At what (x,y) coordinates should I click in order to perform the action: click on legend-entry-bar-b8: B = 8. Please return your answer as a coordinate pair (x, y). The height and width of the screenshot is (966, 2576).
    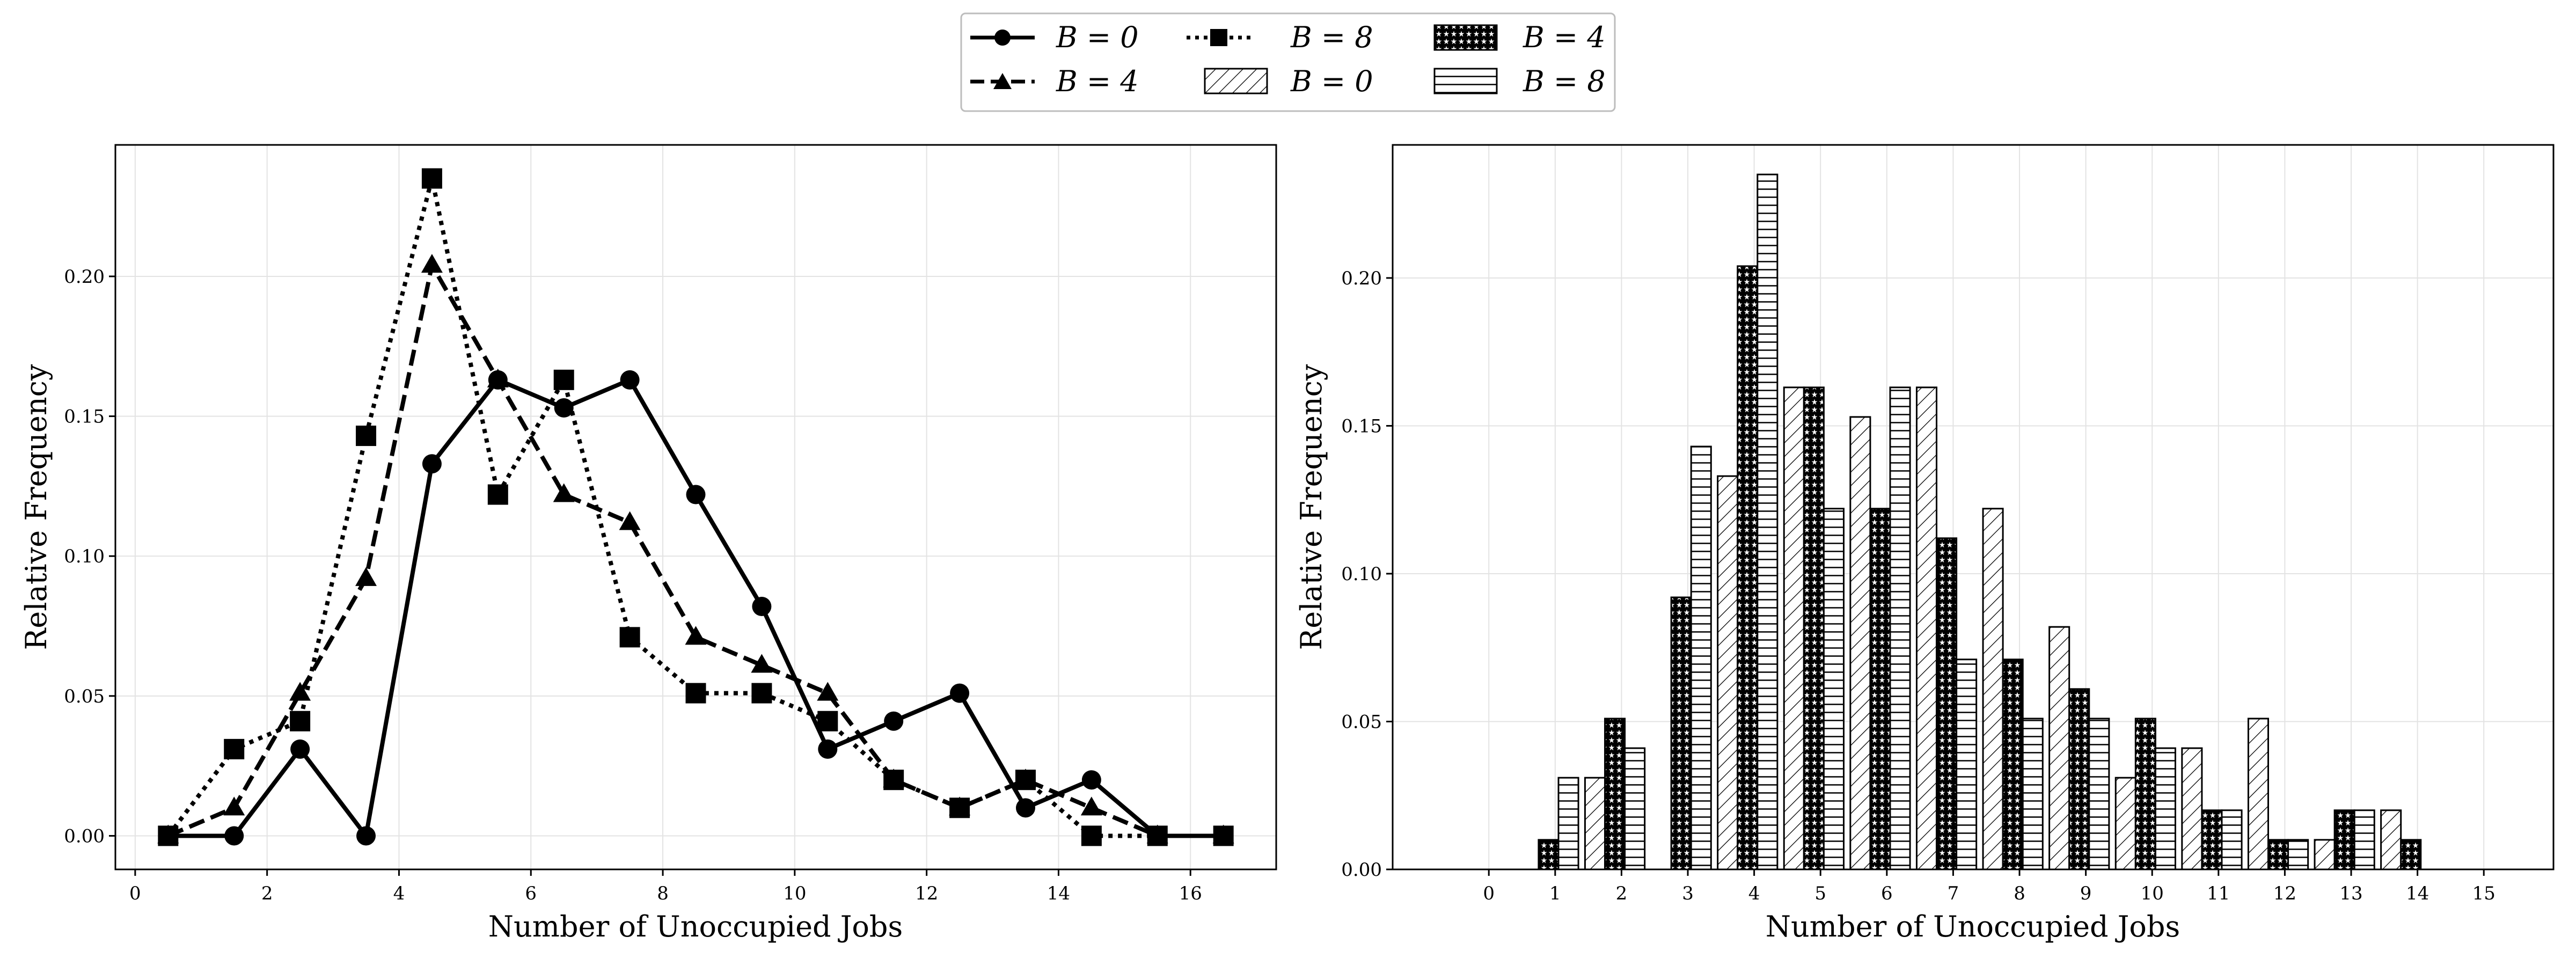
    Looking at the image, I should click on (1519, 81).